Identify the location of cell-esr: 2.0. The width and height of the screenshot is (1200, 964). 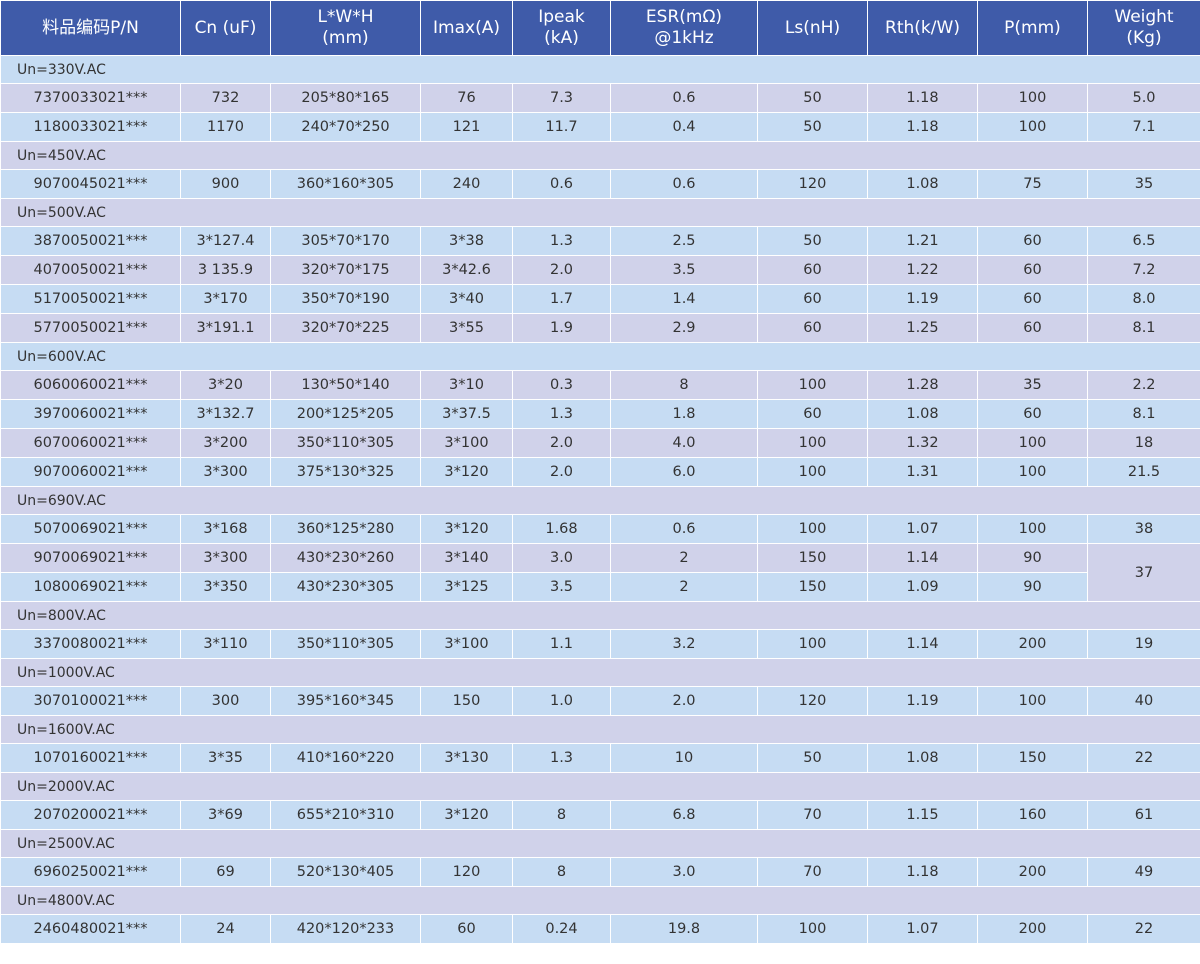
(684, 701).